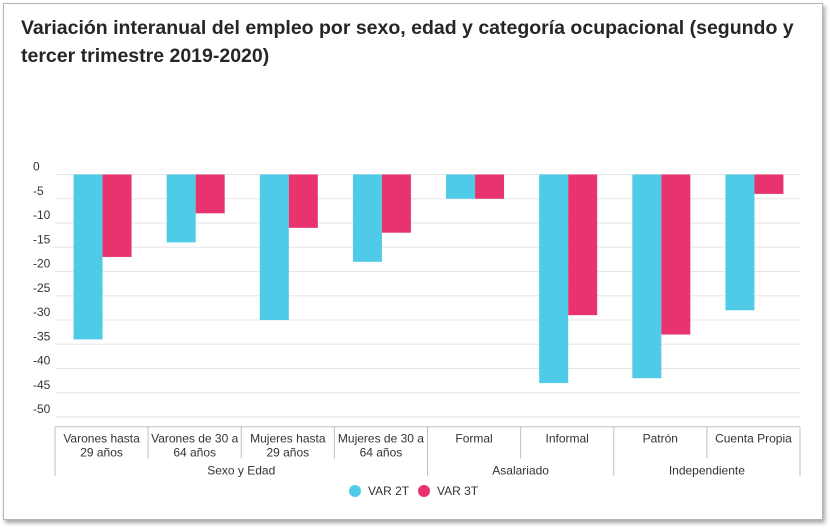  Describe the element at coordinates (101, 439) in the screenshot. I see `category-label: Varones hasta` at that location.